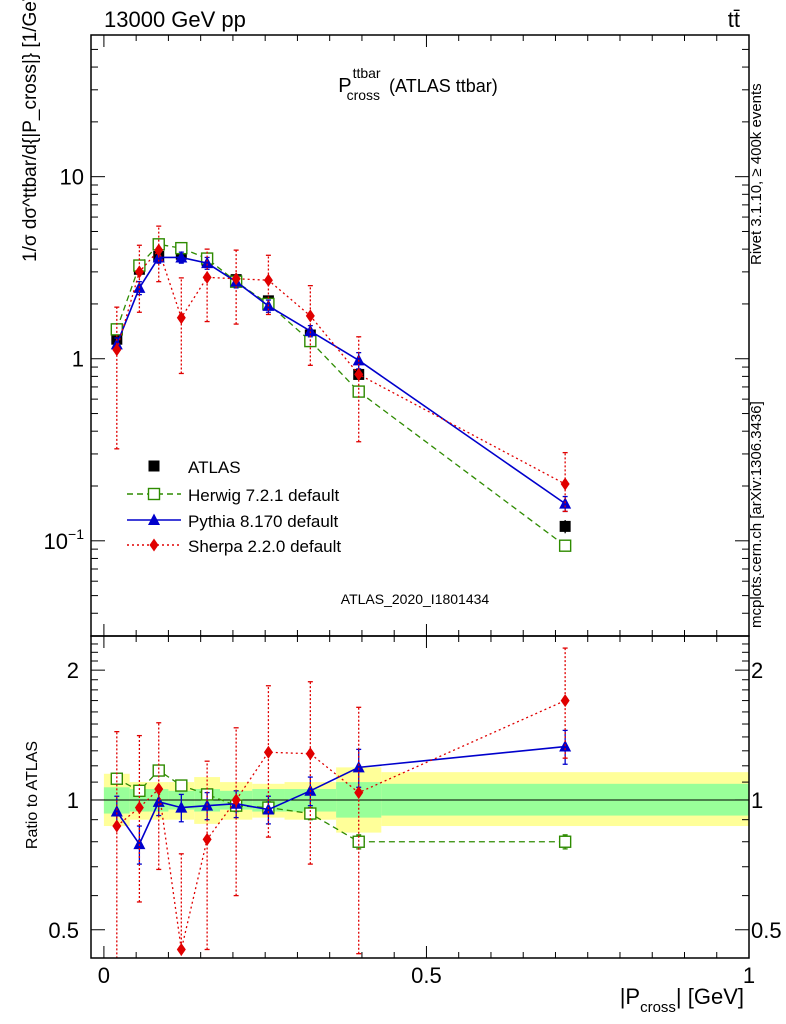 This screenshot has height=1024, width=786. Describe the element at coordinates (30, 131) in the screenshot. I see `y-axis-label: 1/σ dσ^ttbar/d{|P_cross|} [1/GeV]` at that location.